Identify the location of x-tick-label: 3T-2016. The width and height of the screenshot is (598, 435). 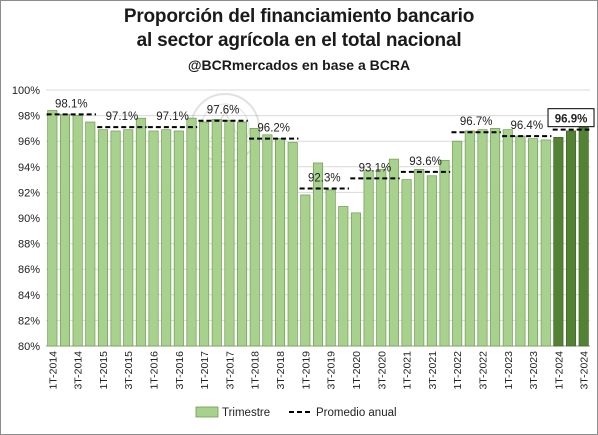
(180, 370).